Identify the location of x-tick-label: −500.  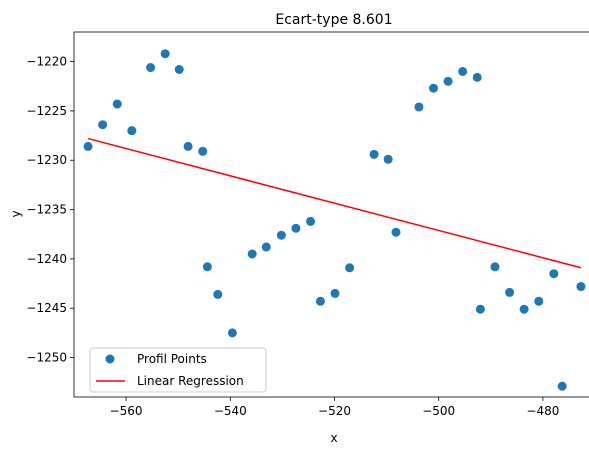
(438, 411).